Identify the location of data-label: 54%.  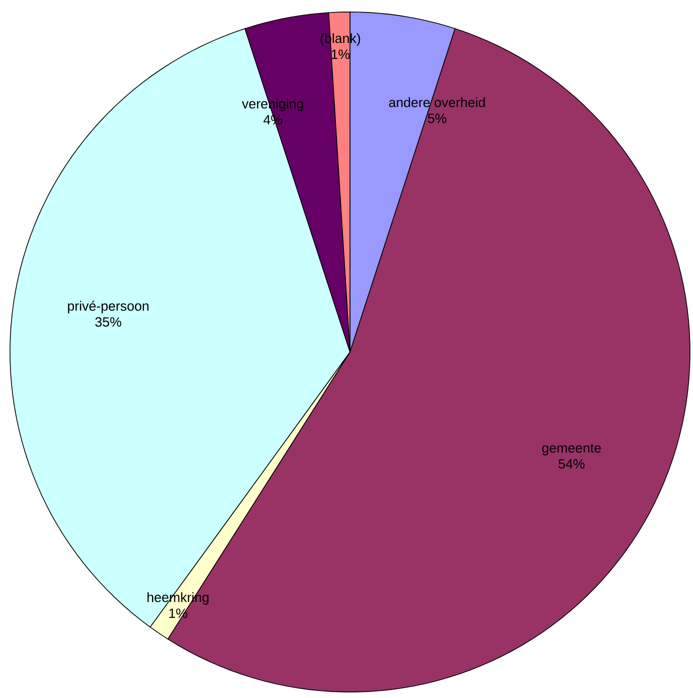
(571, 464).